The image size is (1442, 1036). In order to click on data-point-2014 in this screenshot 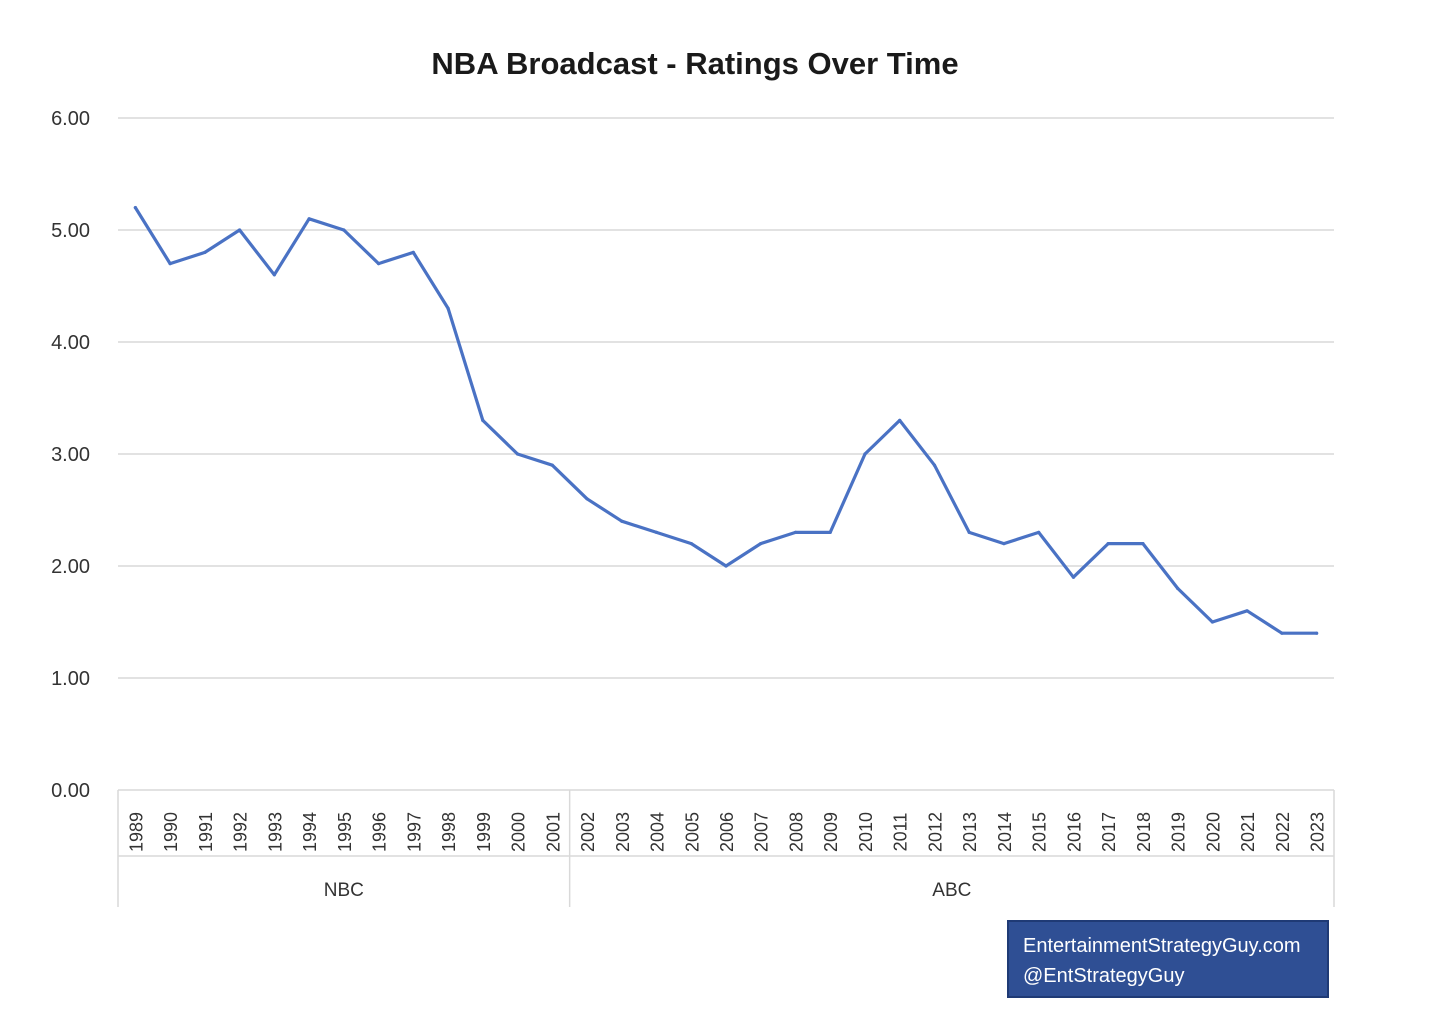, I will do `click(1004, 544)`.